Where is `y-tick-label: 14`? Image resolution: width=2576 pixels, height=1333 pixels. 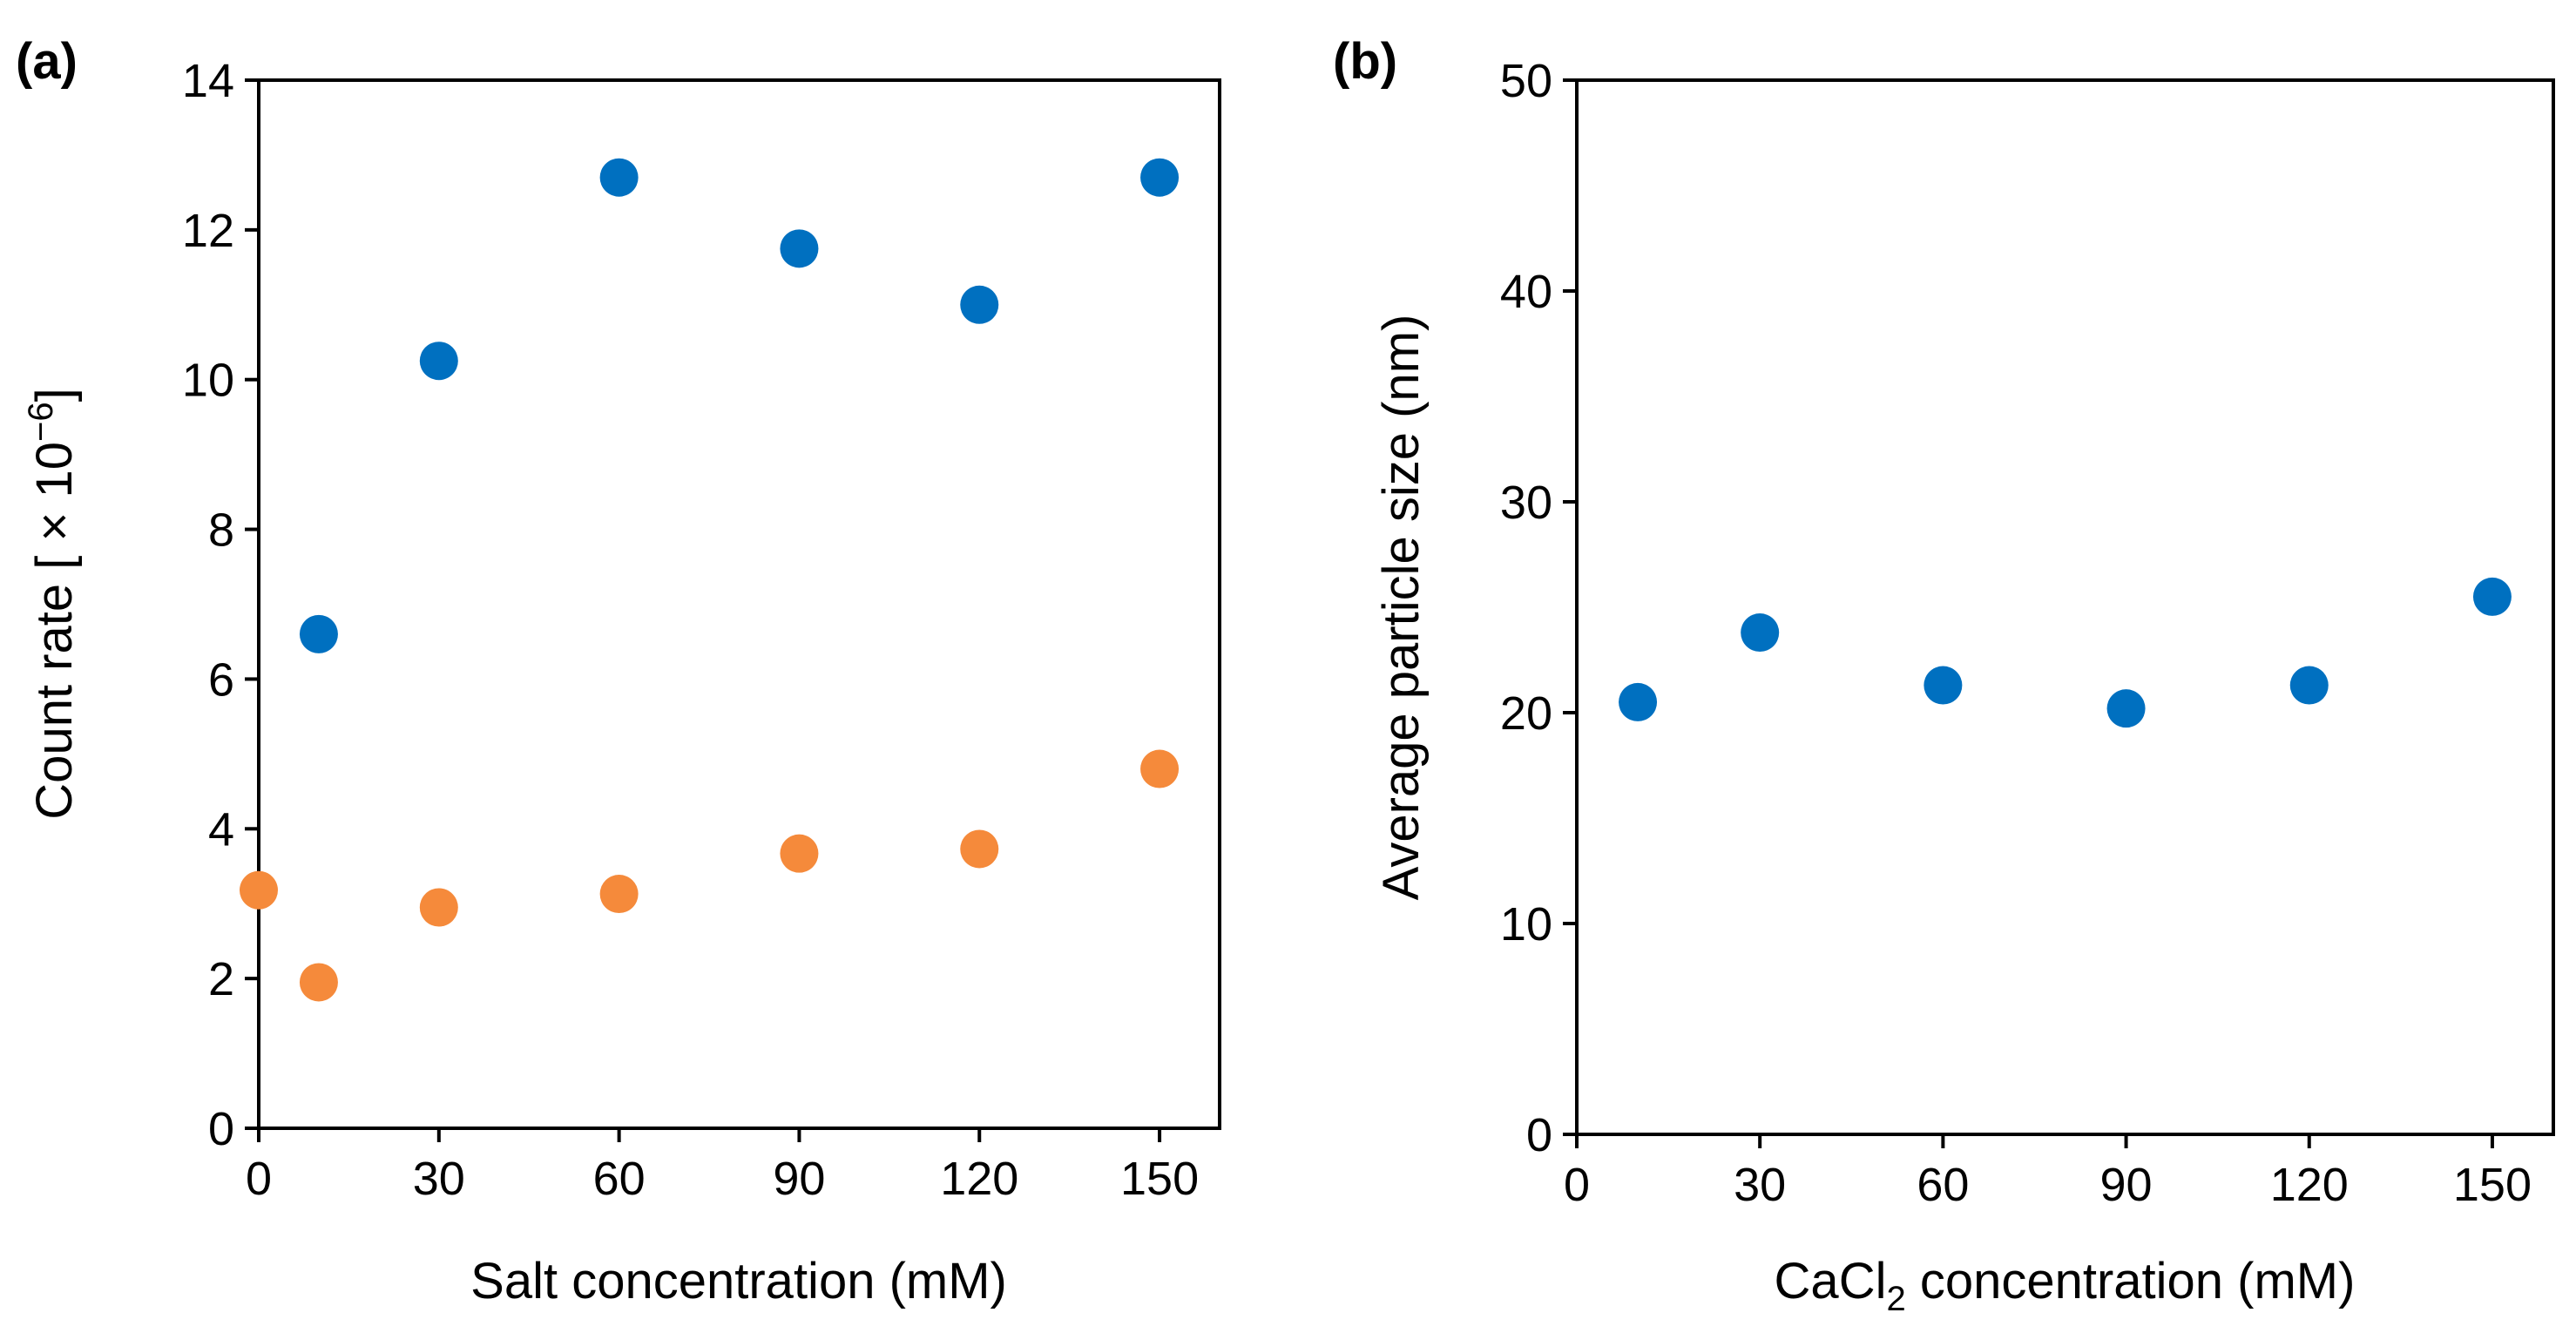
y-tick-label: 14 is located at coordinates (208, 81).